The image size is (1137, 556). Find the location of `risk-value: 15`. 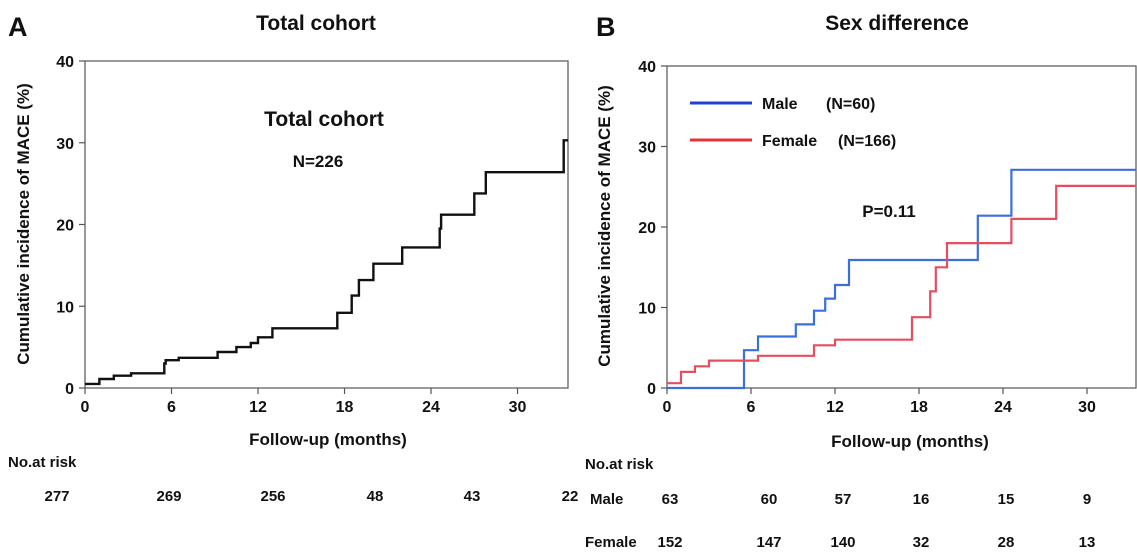

risk-value: 15 is located at coordinates (1006, 499).